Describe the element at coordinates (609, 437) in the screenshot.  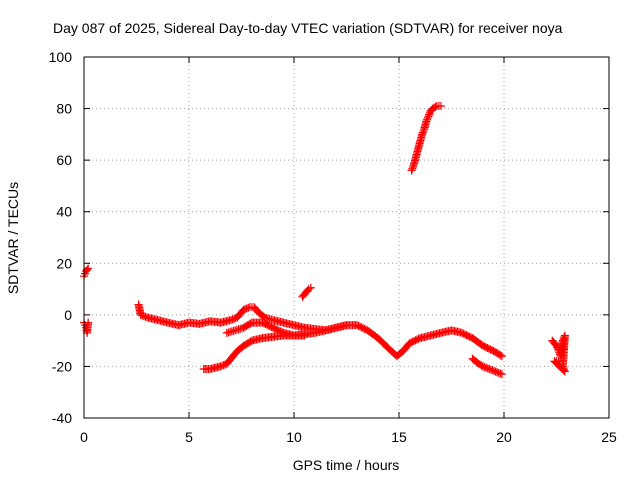
I see `x-tick-label: 25` at that location.